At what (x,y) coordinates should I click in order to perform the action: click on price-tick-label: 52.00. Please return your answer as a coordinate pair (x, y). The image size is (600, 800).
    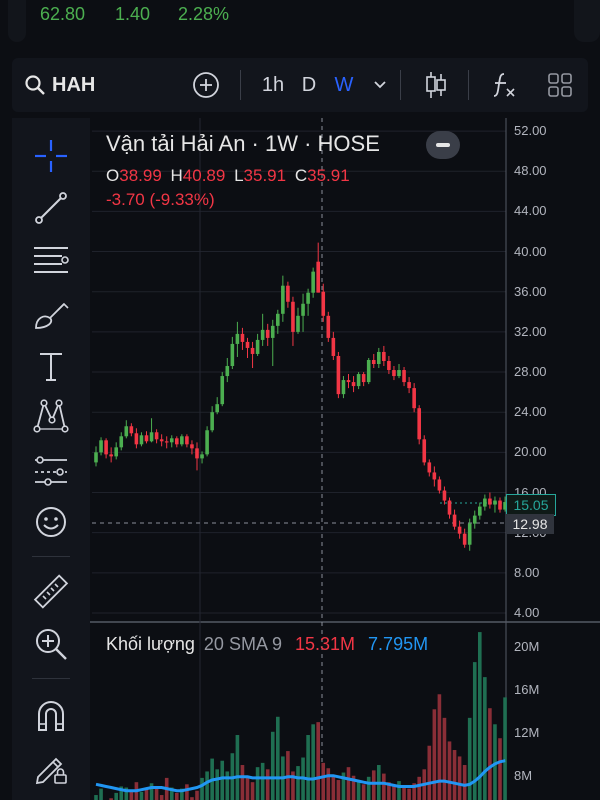
    Looking at the image, I should click on (530, 131).